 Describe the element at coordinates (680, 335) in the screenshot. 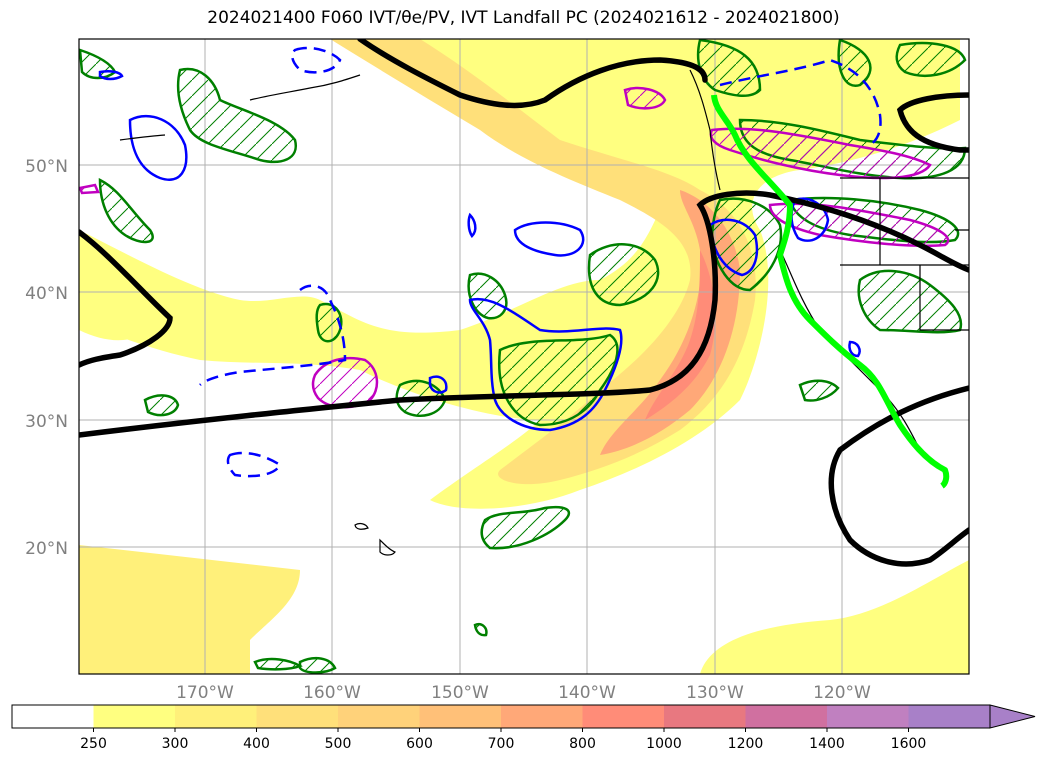

I see `ivt-800-region` at that location.